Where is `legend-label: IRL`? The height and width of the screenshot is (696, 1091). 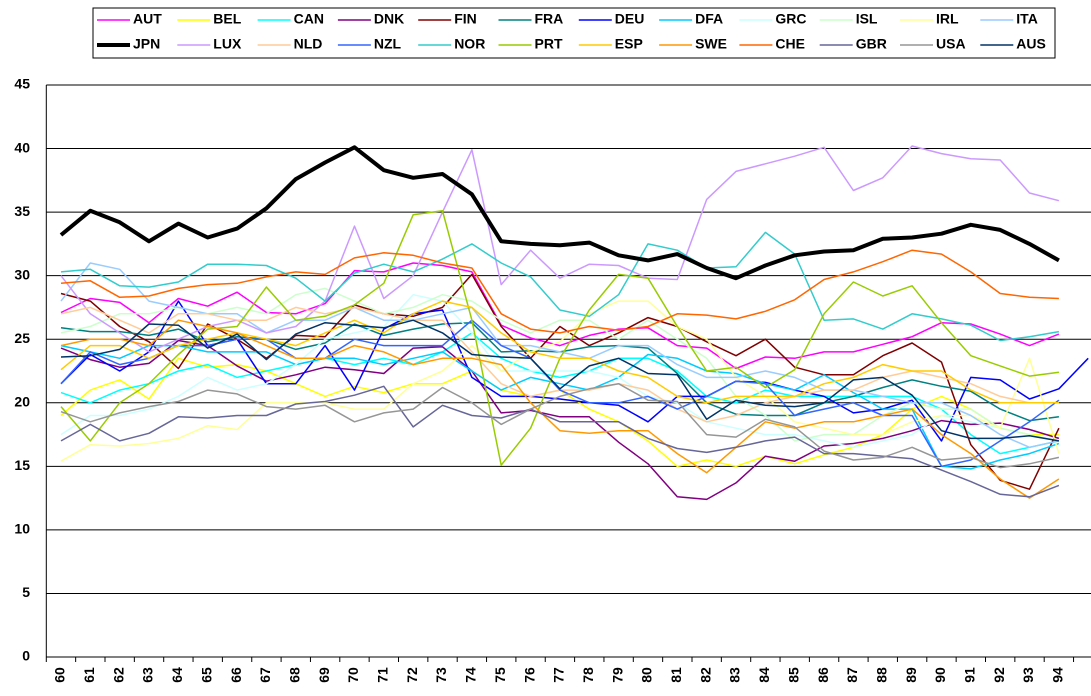
legend-label: IRL is located at coordinates (947, 19).